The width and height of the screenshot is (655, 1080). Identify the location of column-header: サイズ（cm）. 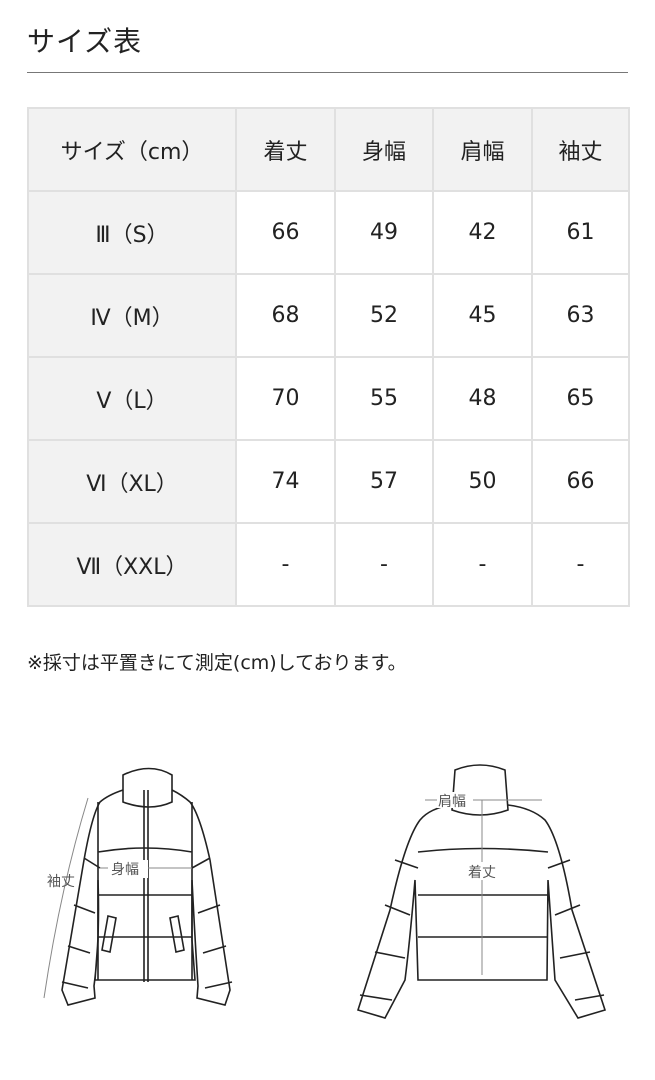
(132, 149).